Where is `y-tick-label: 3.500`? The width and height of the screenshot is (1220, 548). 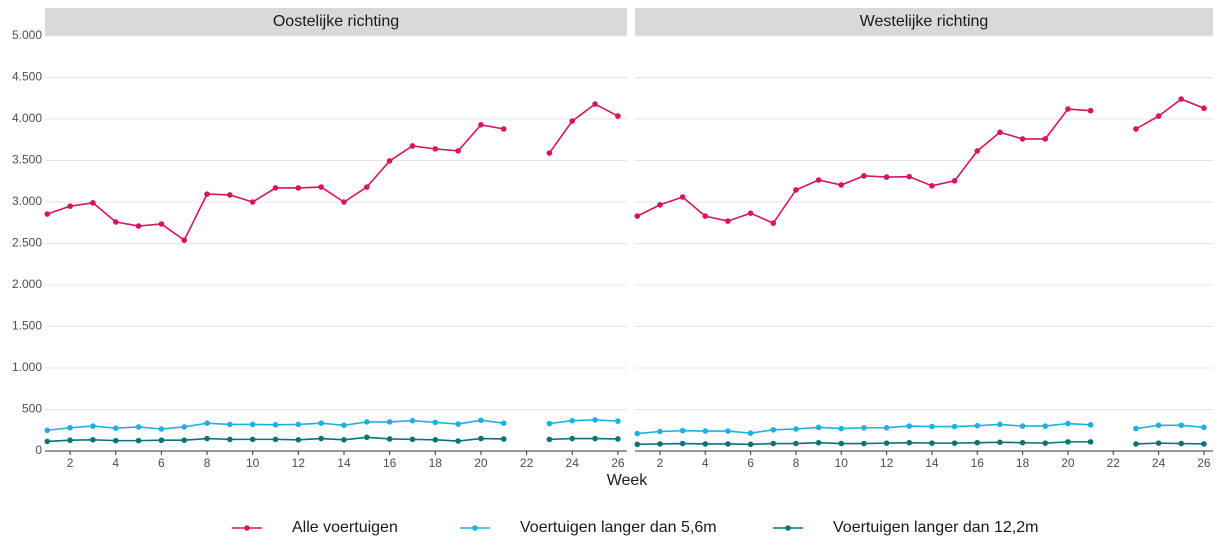 y-tick-label: 3.500 is located at coordinates (27, 160).